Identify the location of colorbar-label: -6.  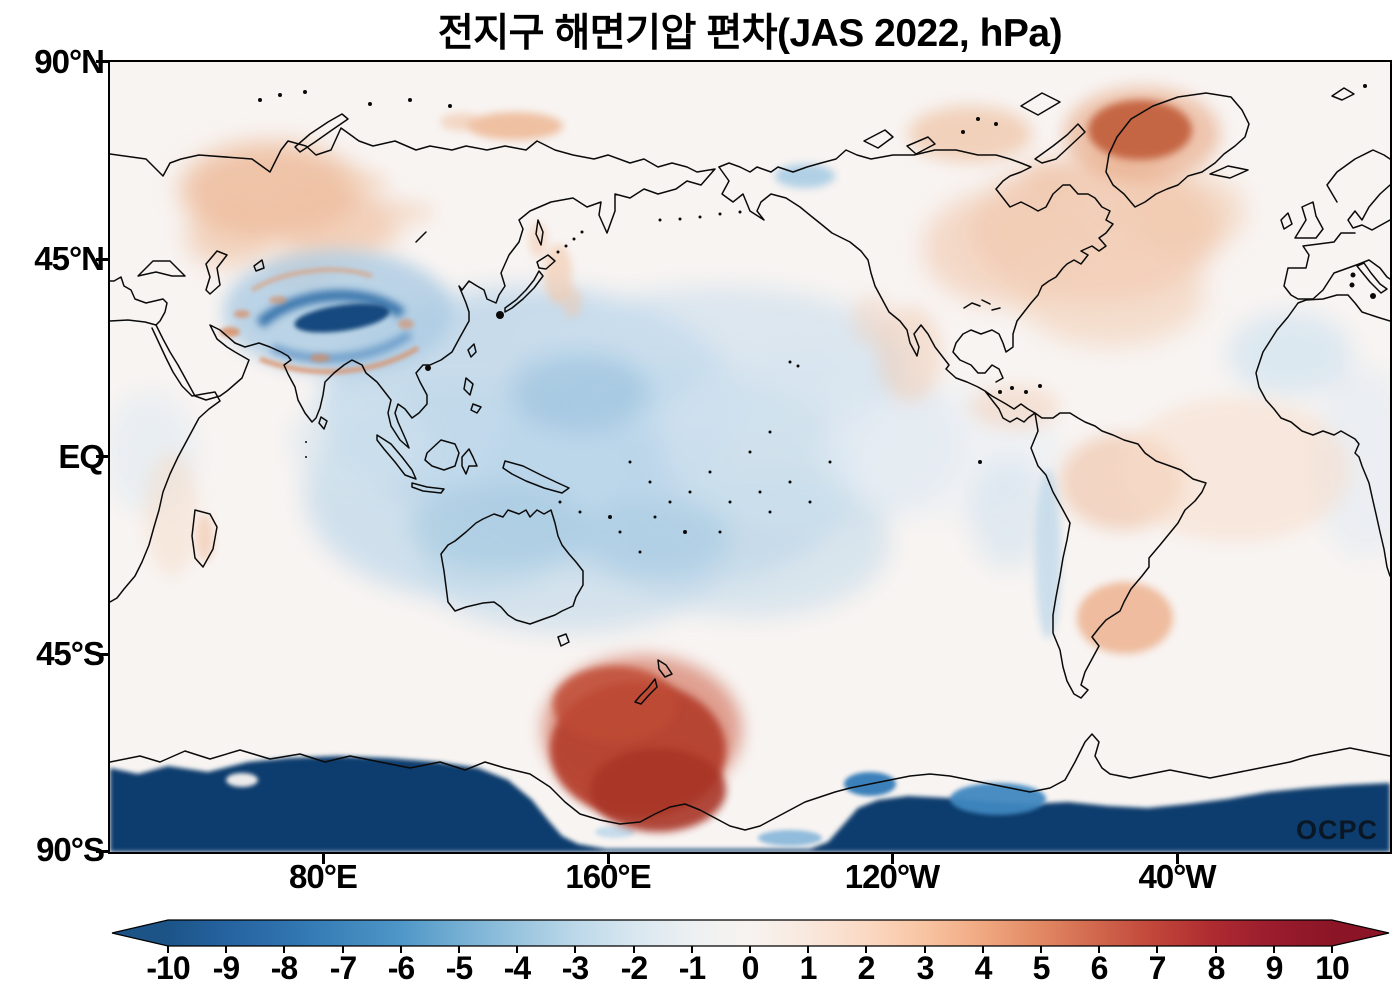
(401, 968).